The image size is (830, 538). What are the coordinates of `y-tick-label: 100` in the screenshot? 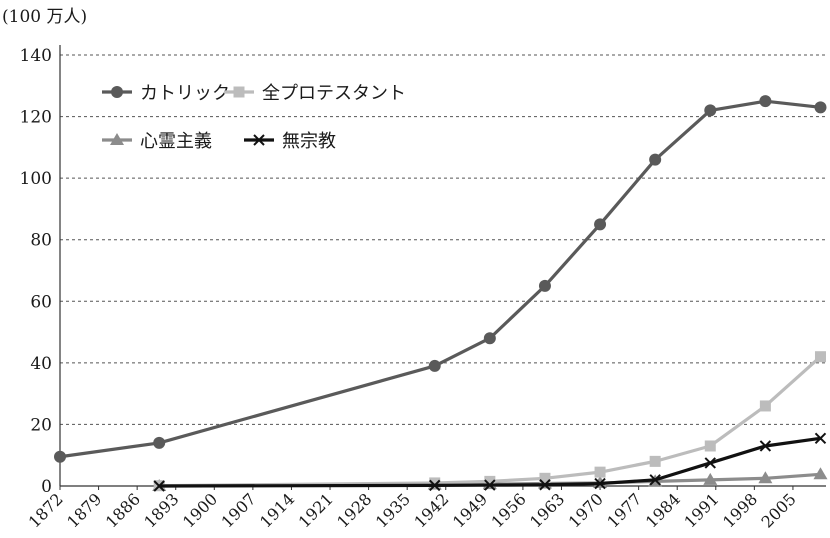 It's located at (36, 179).